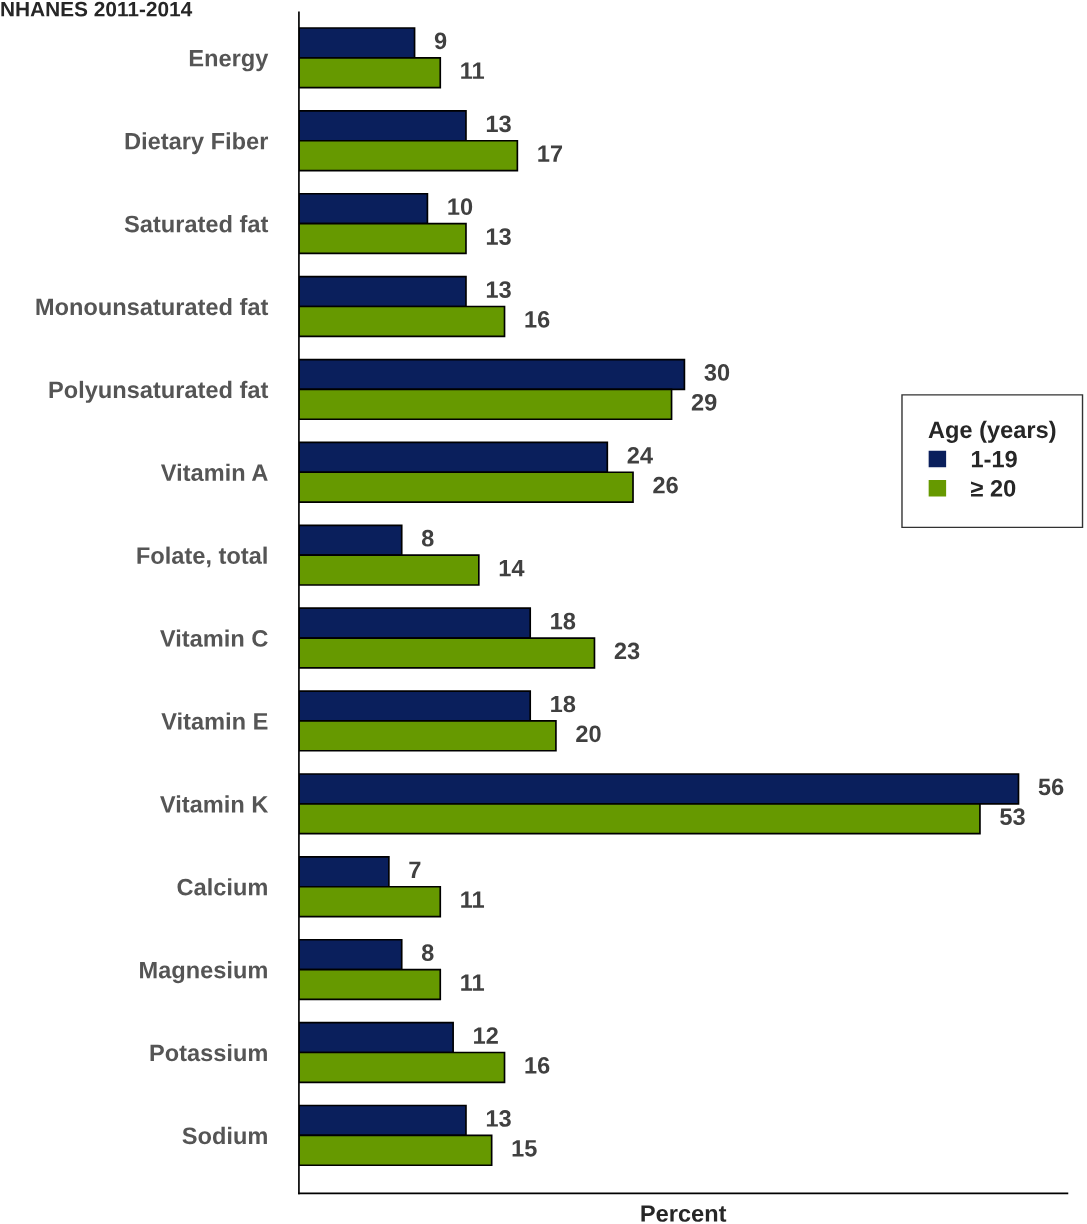  Describe the element at coordinates (214, 472) in the screenshot. I see `y-tick-label: Vitamin A` at that location.